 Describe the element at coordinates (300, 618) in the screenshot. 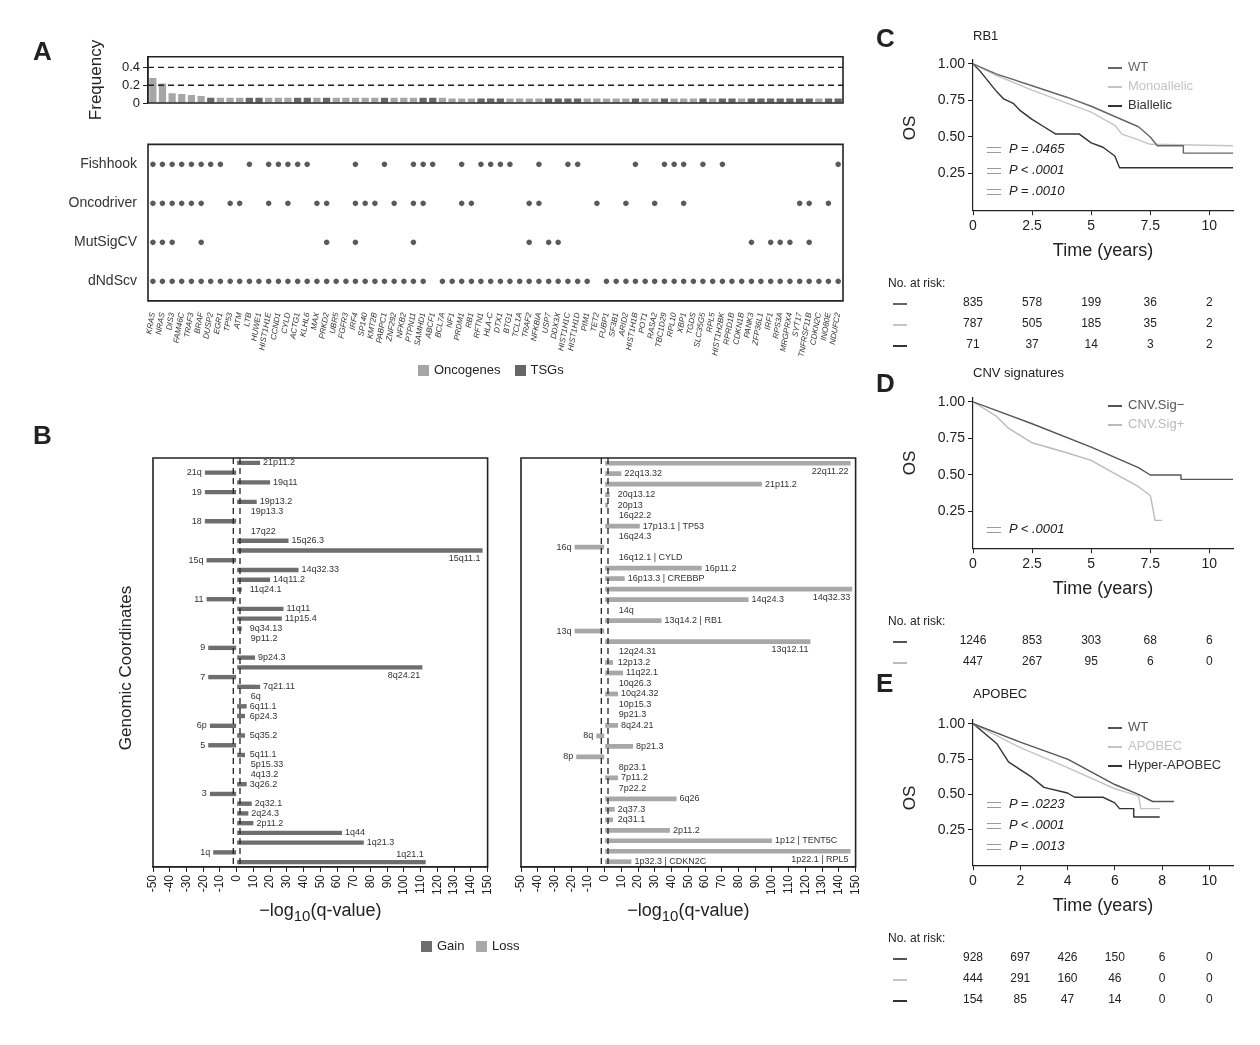

I see `category-label: 11p15.4` at that location.